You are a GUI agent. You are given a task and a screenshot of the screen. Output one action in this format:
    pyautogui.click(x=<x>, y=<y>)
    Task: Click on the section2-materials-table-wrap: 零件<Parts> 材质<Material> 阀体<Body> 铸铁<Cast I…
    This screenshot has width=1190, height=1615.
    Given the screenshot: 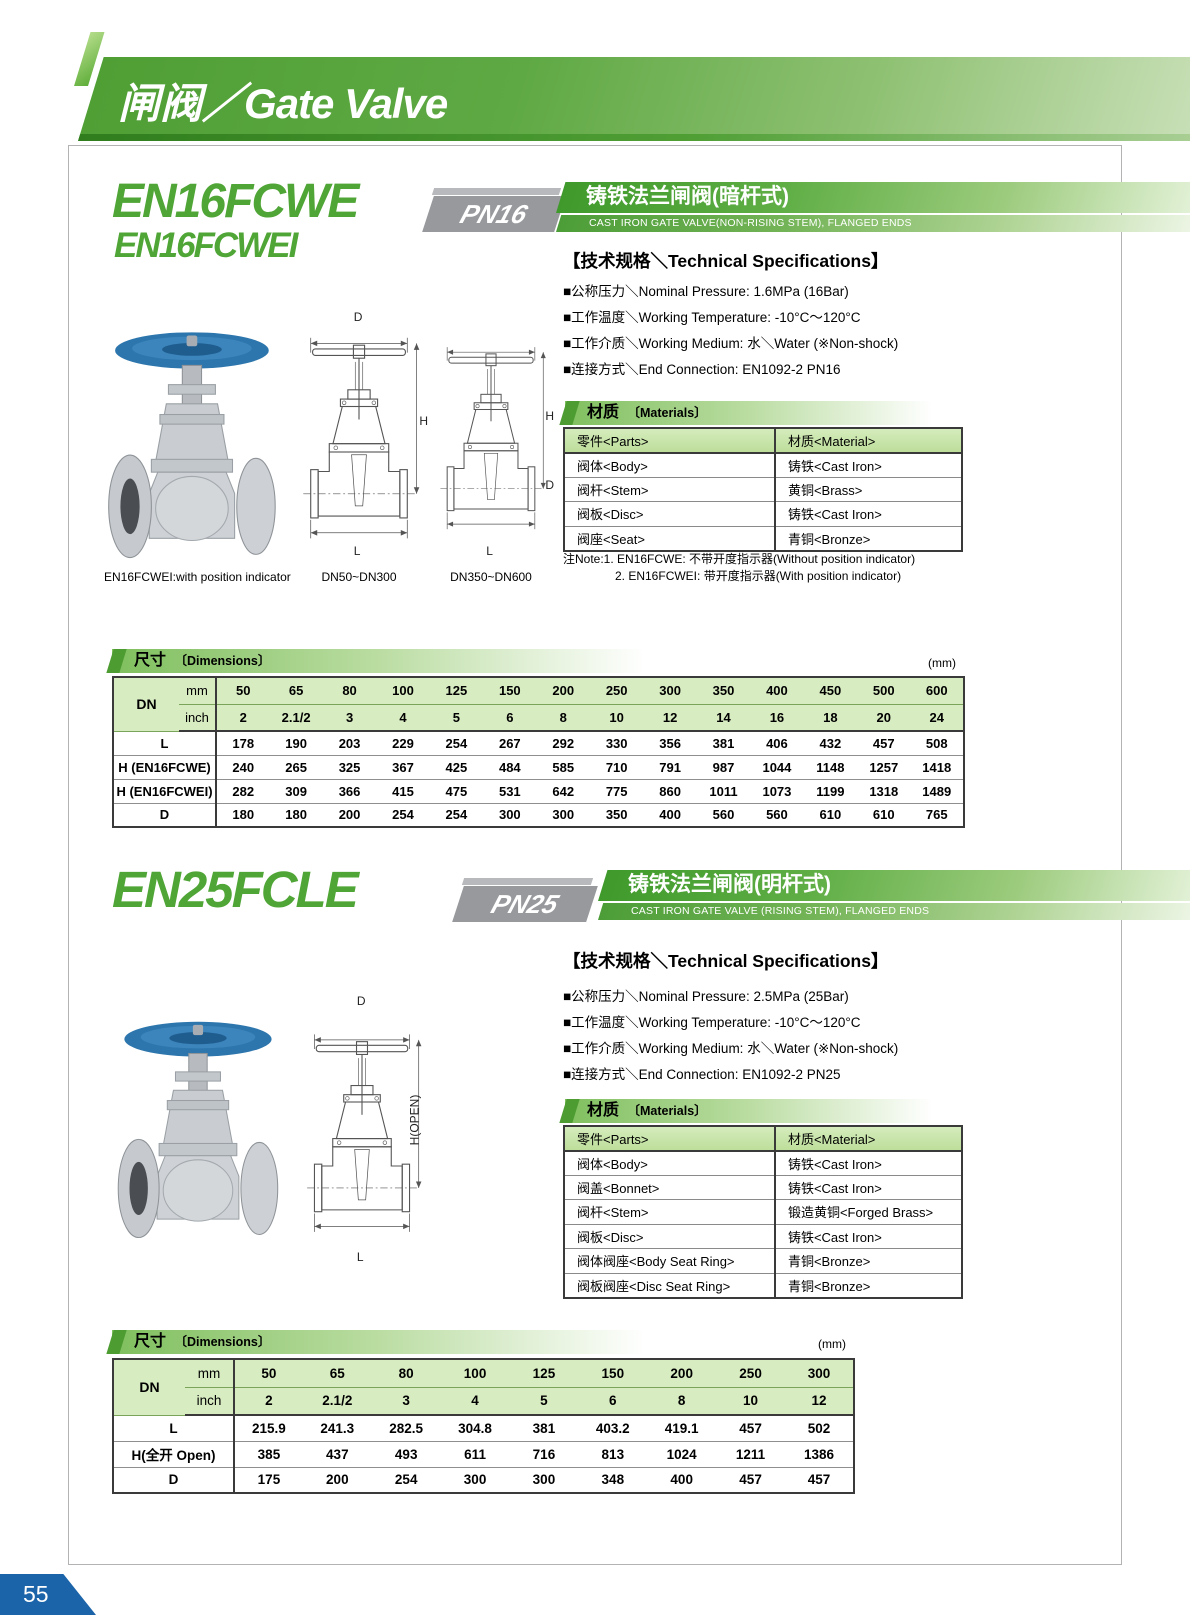 What is the action you would take?
    pyautogui.click(x=763, y=1212)
    